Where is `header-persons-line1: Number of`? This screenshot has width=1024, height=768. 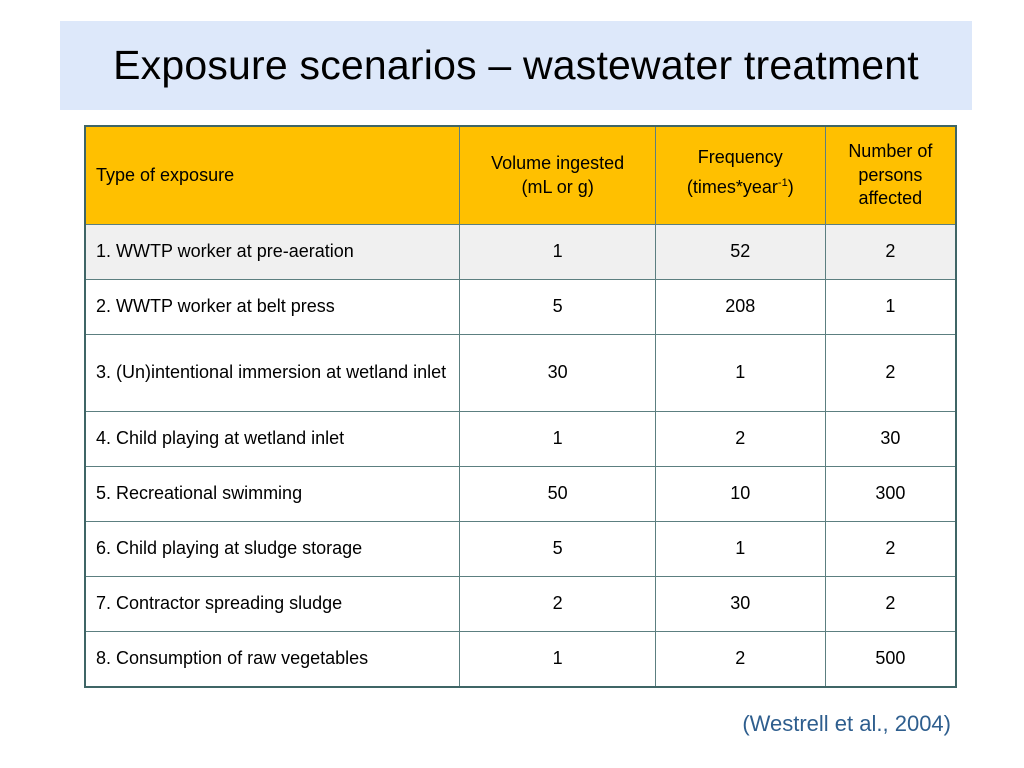 header-persons-line1: Number of is located at coordinates (890, 151).